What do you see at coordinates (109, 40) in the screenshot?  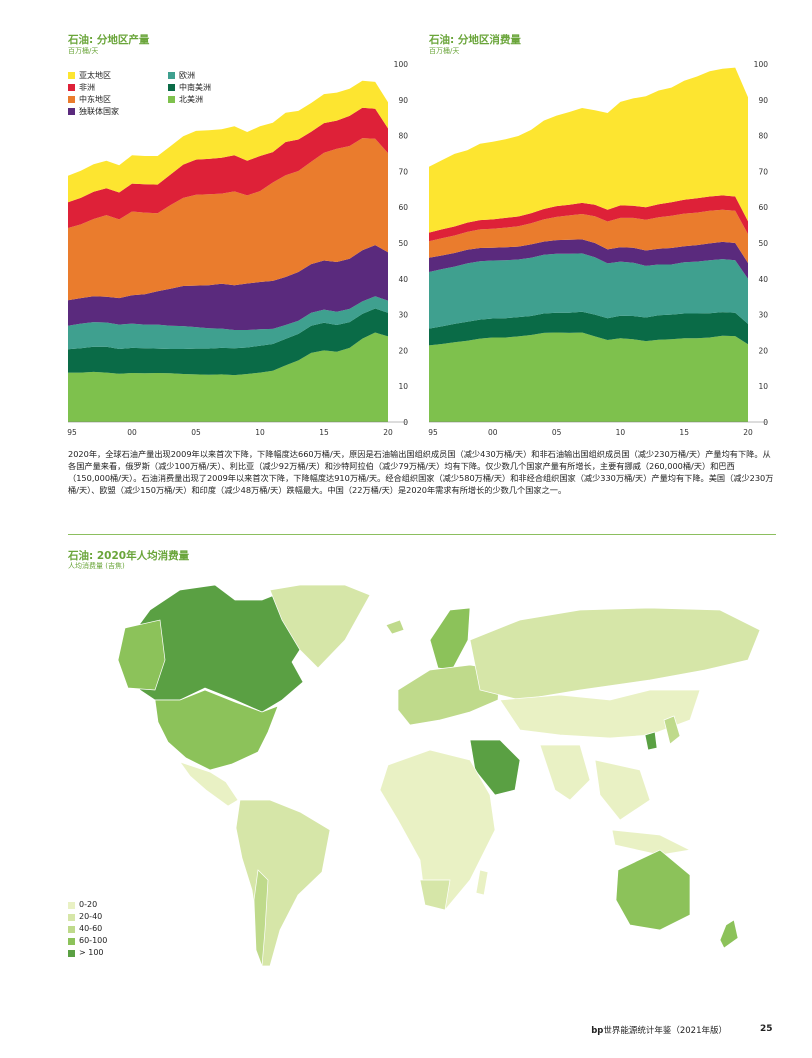 I see `production-chart-title: 石油: 分地区产量` at bounding box center [109, 40].